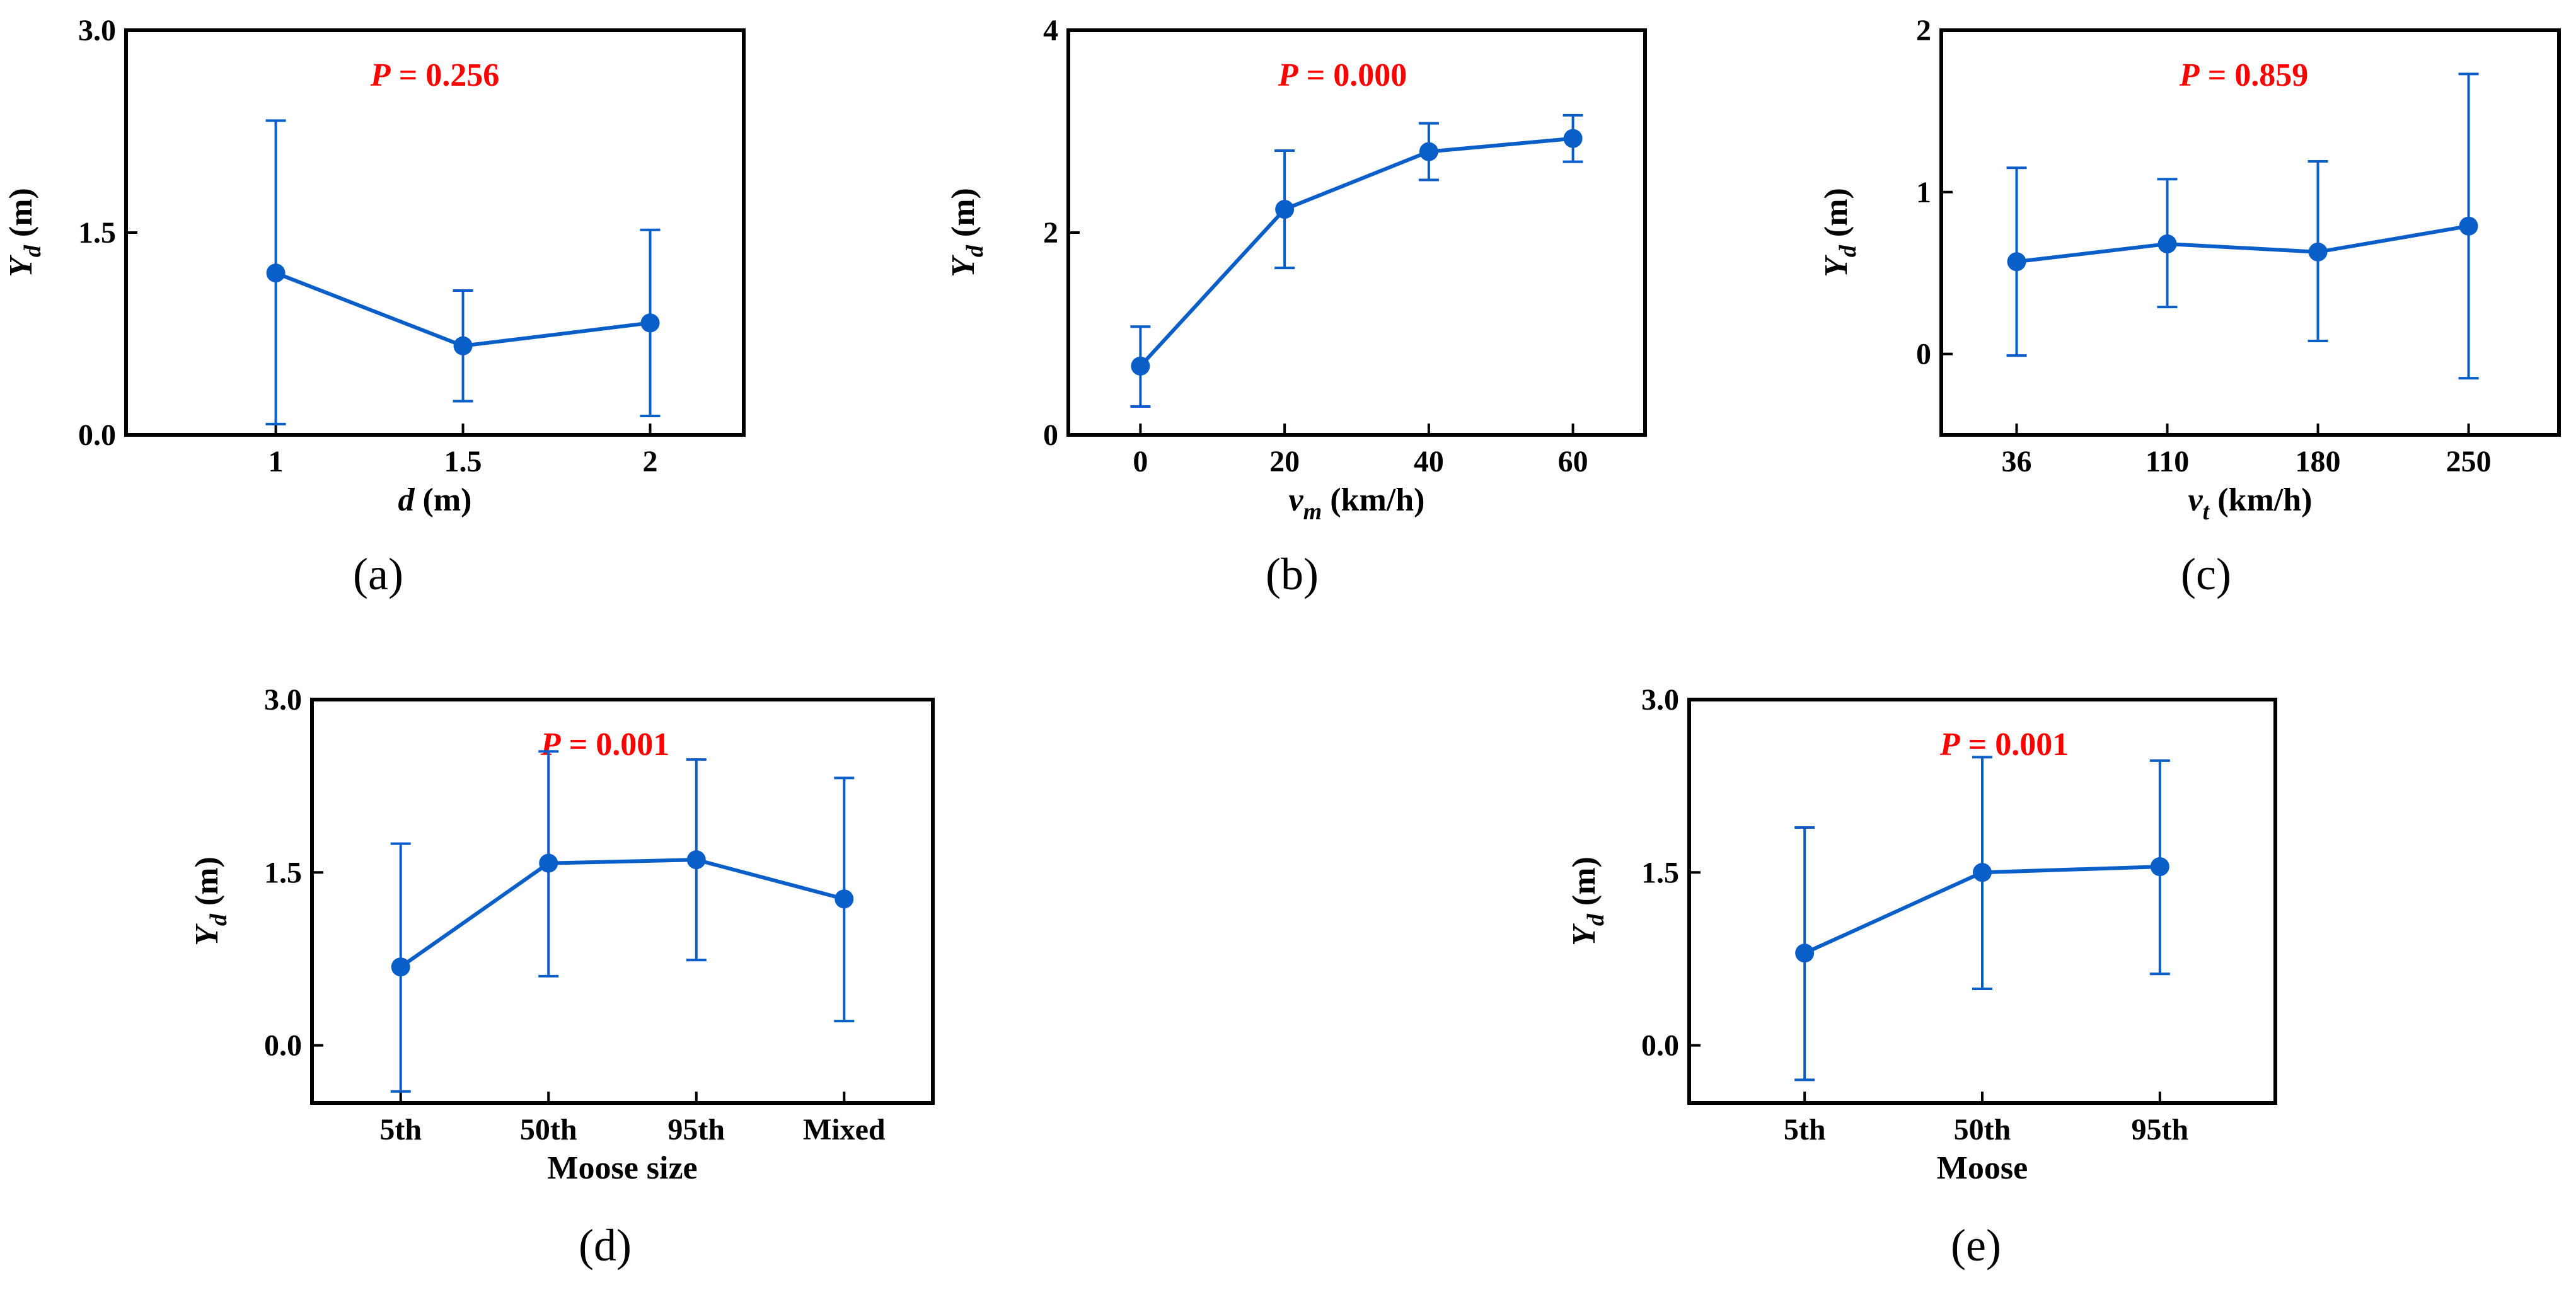 The width and height of the screenshot is (2576, 1292). I want to click on y-tick-label: 1.5, so click(1660, 872).